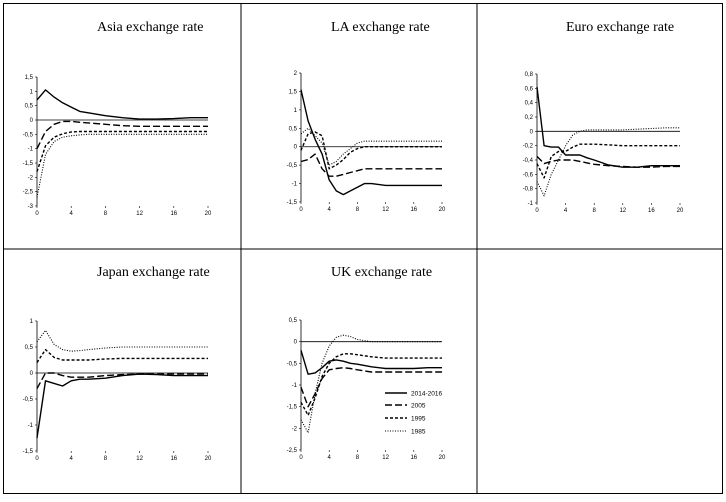 The image size is (726, 502). Describe the element at coordinates (595, 211) in the screenshot. I see `euro-x-tick-label: 8` at that location.